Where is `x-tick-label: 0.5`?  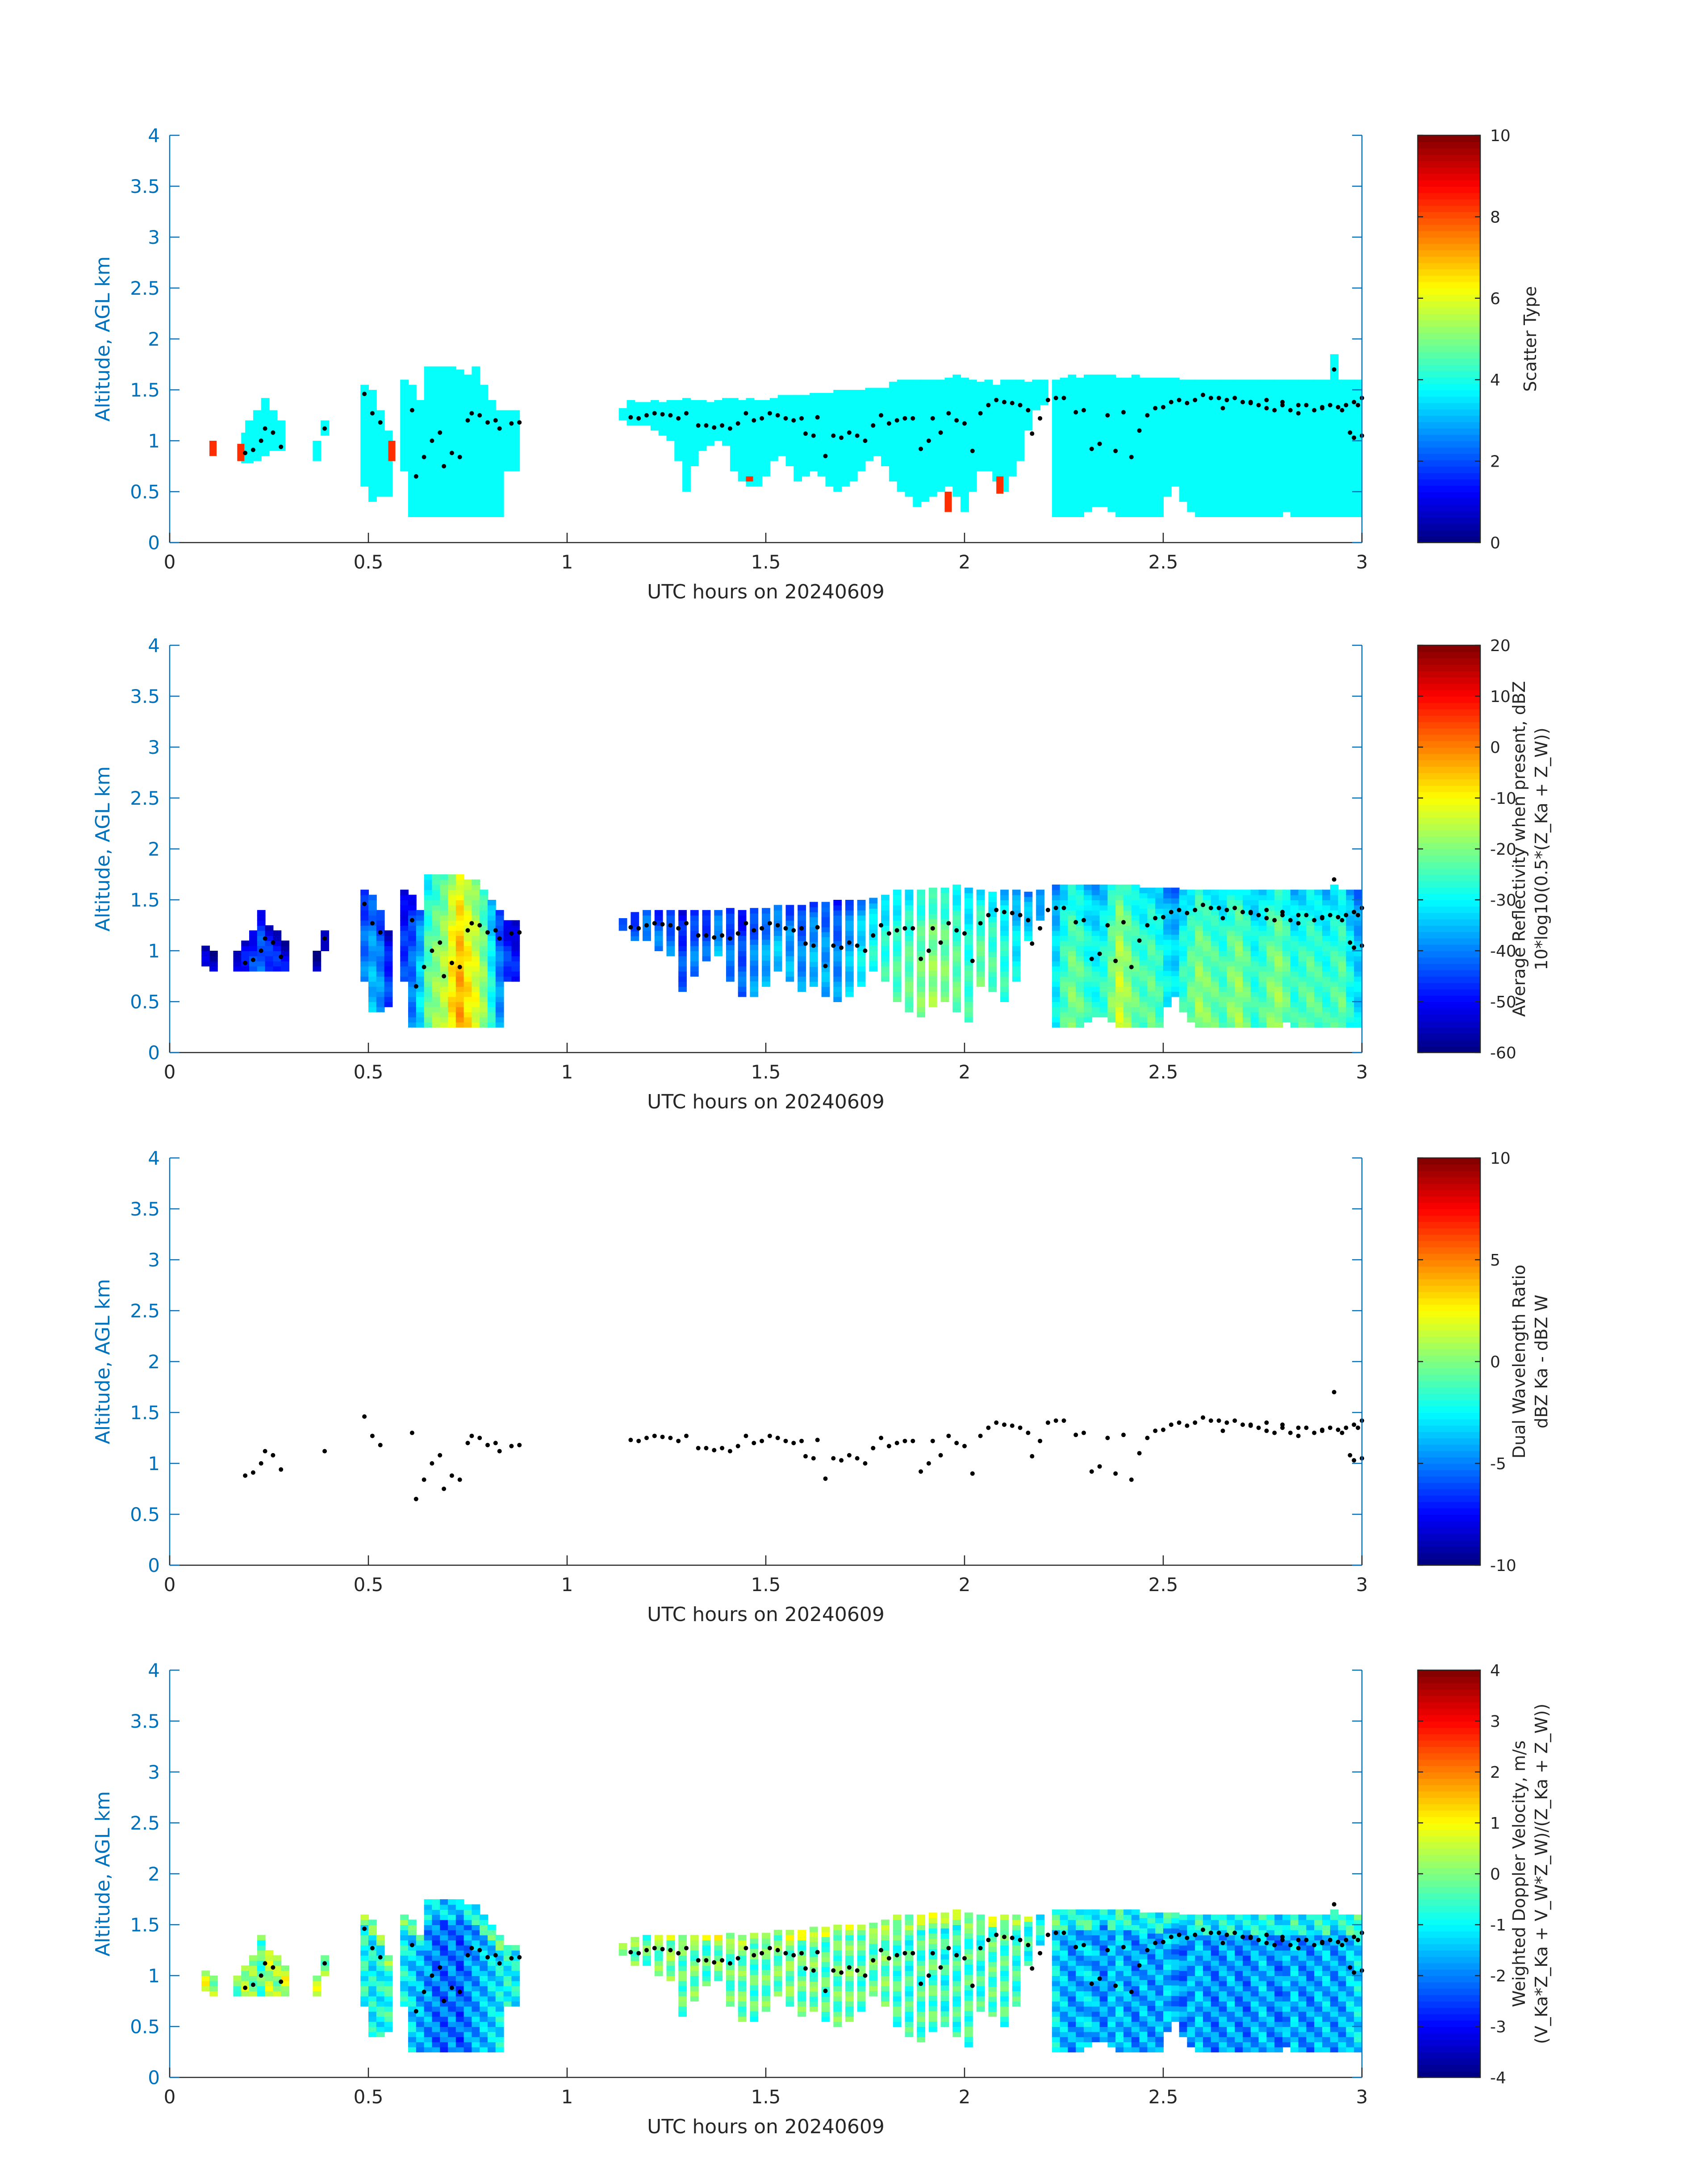 x-tick-label: 0.5 is located at coordinates (369, 1585).